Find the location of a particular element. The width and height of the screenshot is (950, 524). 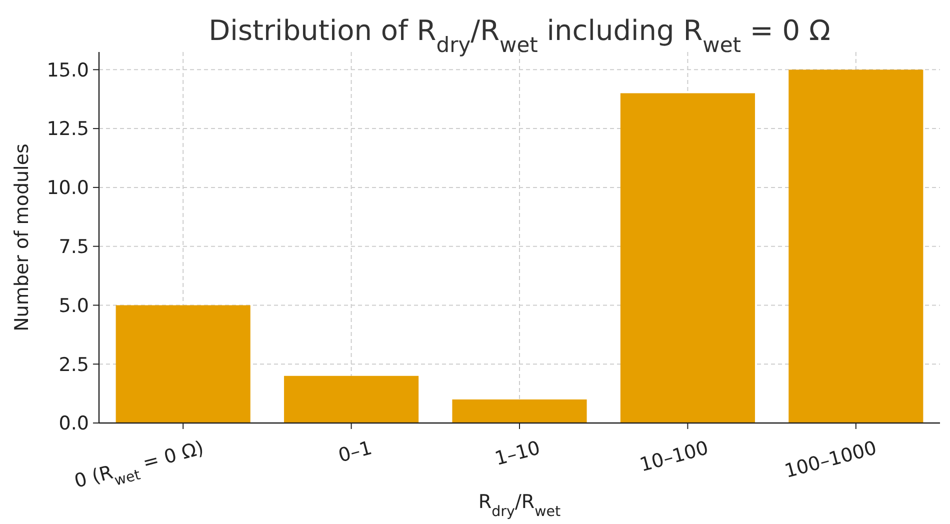

y-tick-label: 5.0 is located at coordinates (73, 305).